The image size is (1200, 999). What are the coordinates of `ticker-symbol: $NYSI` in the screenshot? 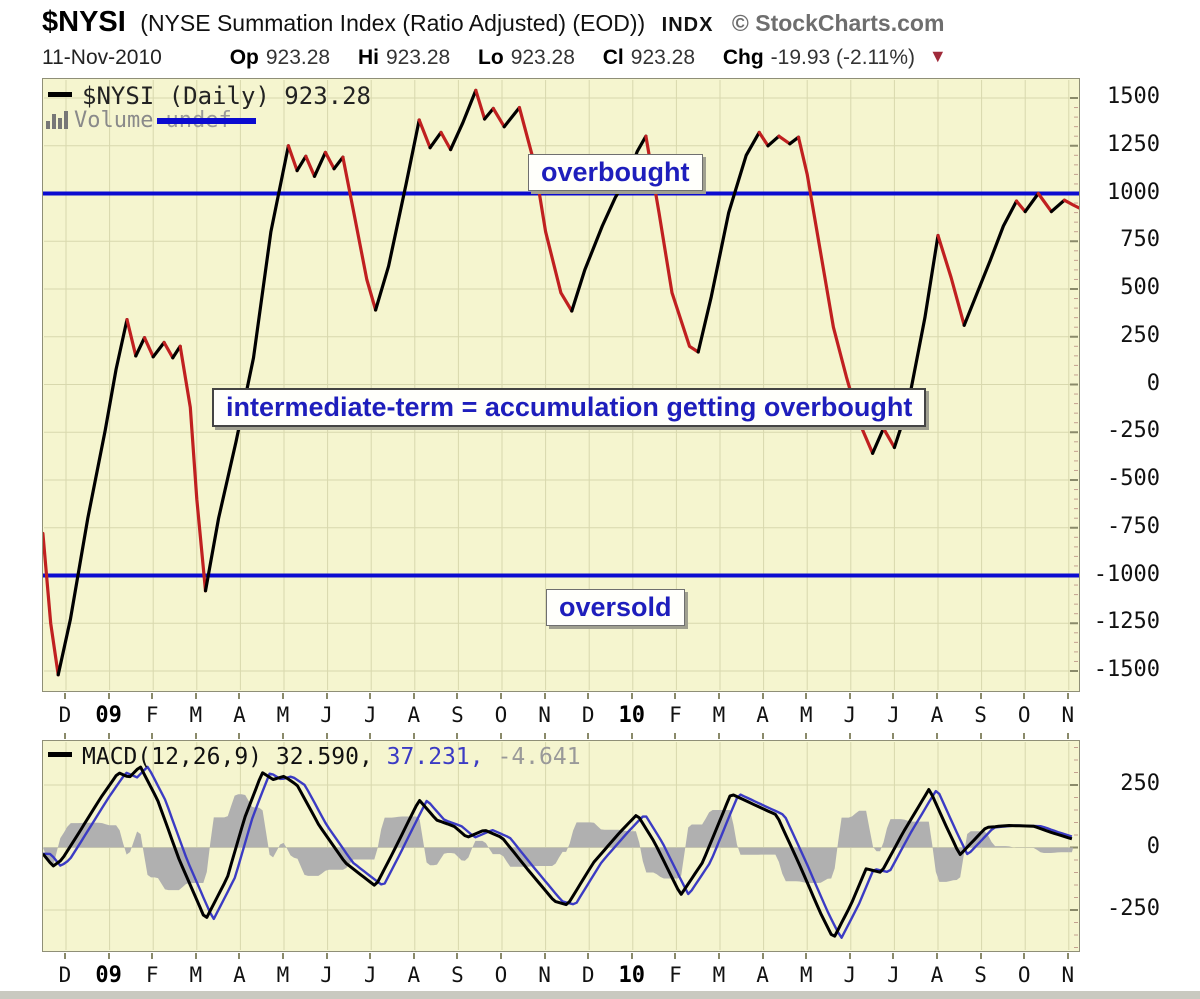 It's located at (84, 22).